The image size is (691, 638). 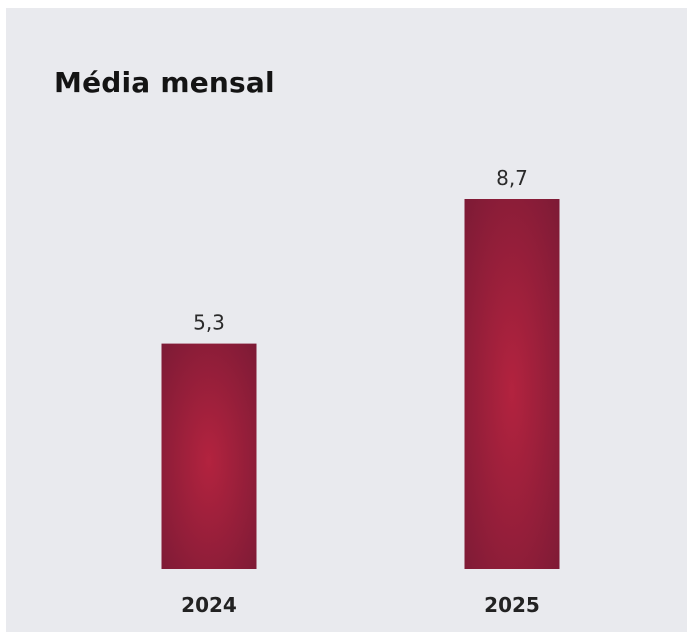 What do you see at coordinates (164, 82) in the screenshot?
I see `chart-title: Média mensal` at bounding box center [164, 82].